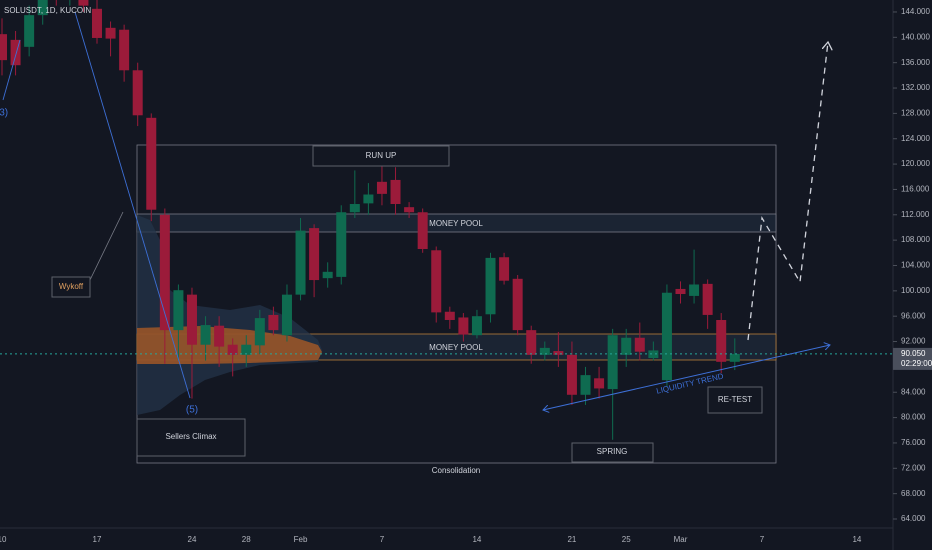  What do you see at coordinates (246, 539) in the screenshot?
I see `x-tick-label: 28` at bounding box center [246, 539].